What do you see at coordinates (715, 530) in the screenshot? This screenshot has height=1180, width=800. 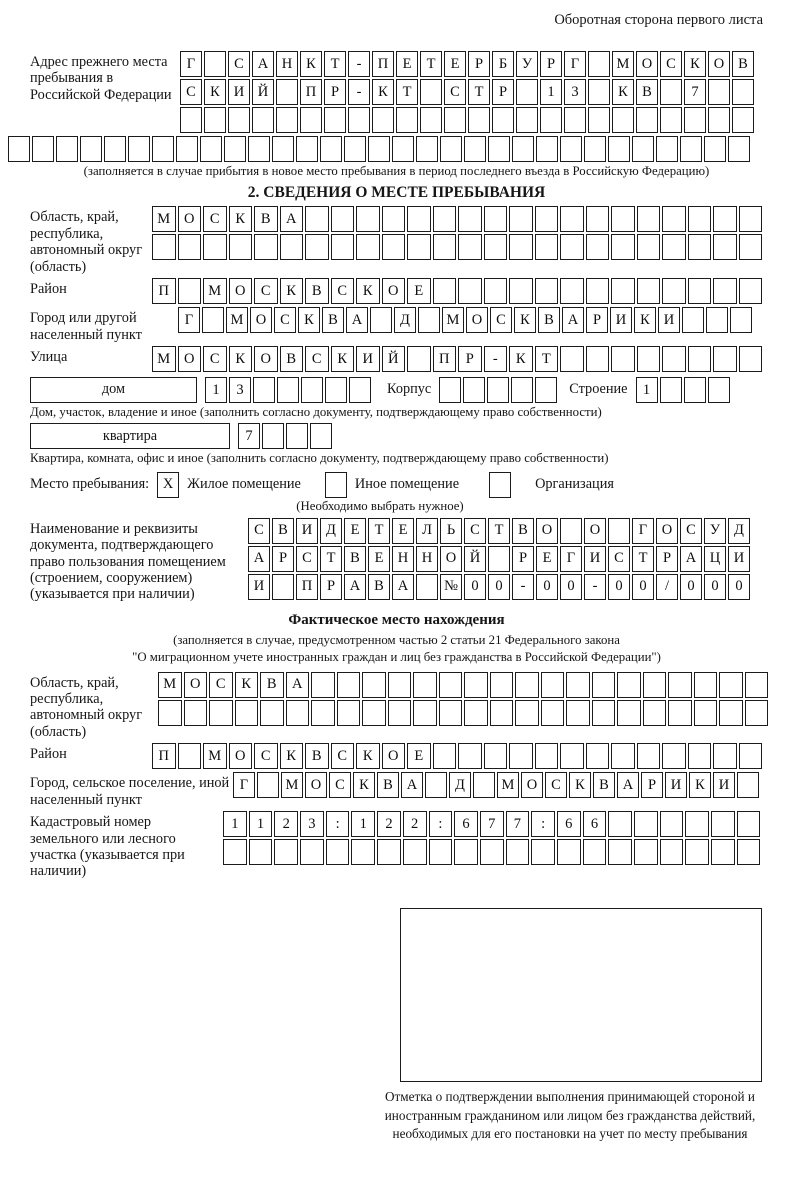 I see `form-cell: У` at bounding box center [715, 530].